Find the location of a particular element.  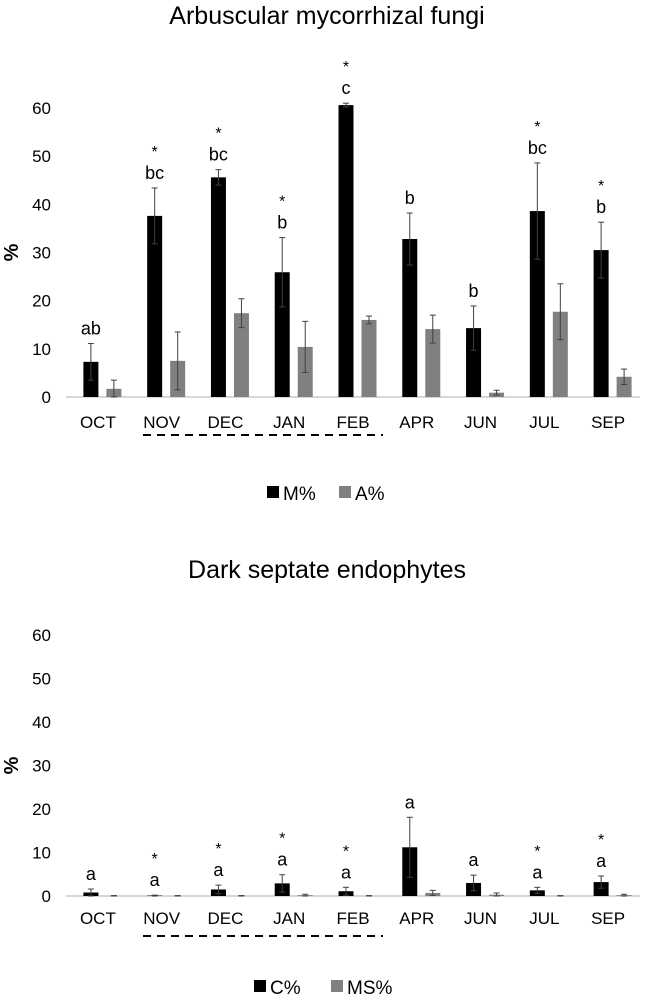

legend-label: M% is located at coordinates (299, 494).